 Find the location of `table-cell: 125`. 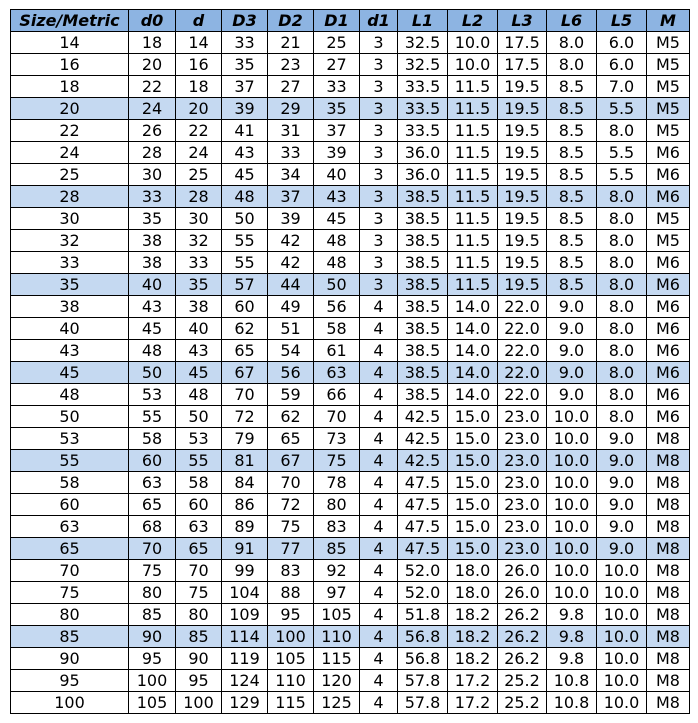

table-cell: 125 is located at coordinates (336, 702).